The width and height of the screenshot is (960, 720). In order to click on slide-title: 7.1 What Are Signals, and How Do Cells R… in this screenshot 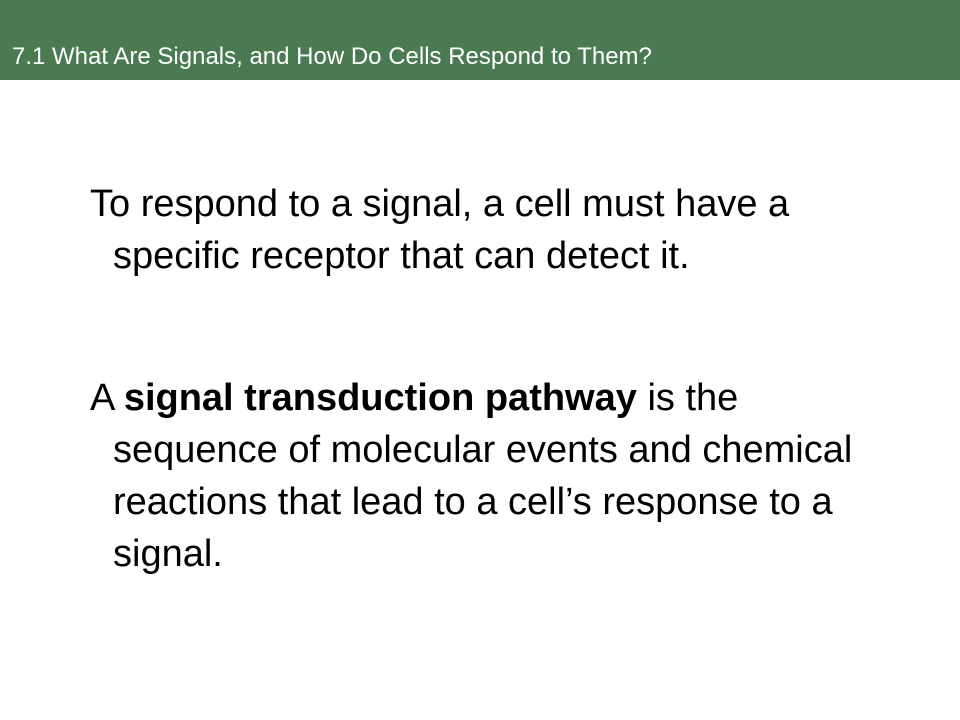, I will do `click(332, 56)`.